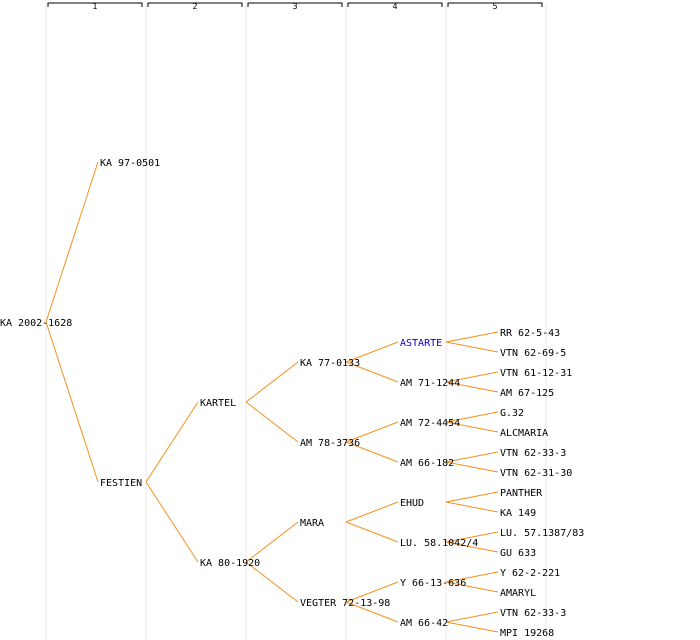 This screenshot has height=640, width=700. Describe the element at coordinates (536, 373) in the screenshot. I see `pedigree-node-g5-3: VTN 61-12-31` at that location.